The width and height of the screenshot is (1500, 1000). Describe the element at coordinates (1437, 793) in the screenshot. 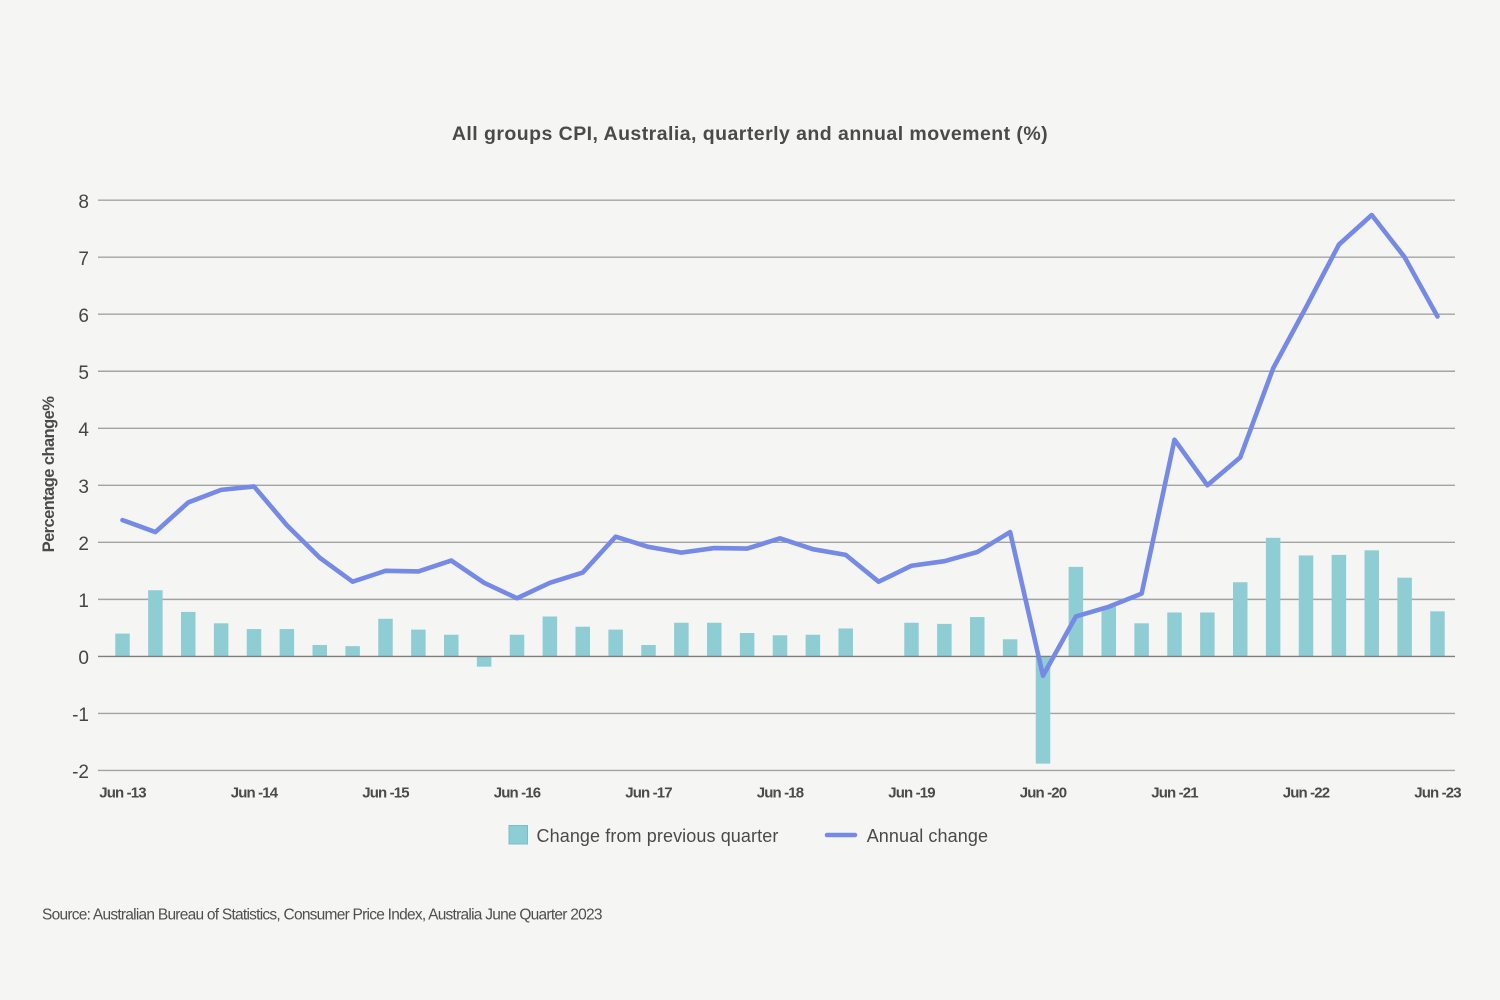

I see `svg-text: Jun -23` at that location.